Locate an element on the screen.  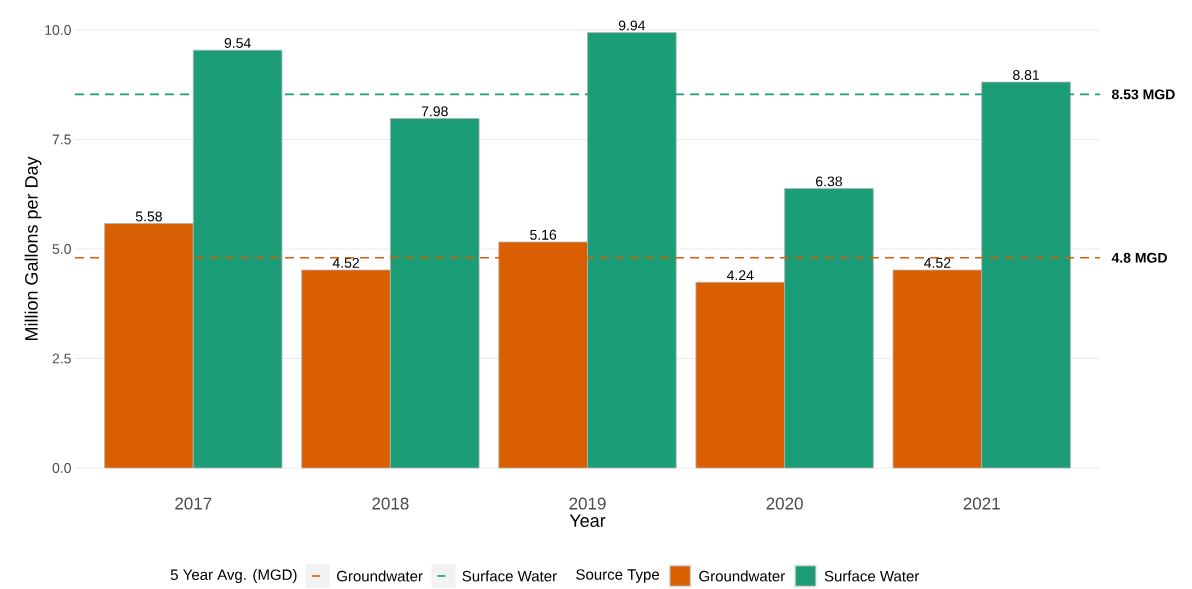
legend-label: Groundwater is located at coordinates (742, 576).